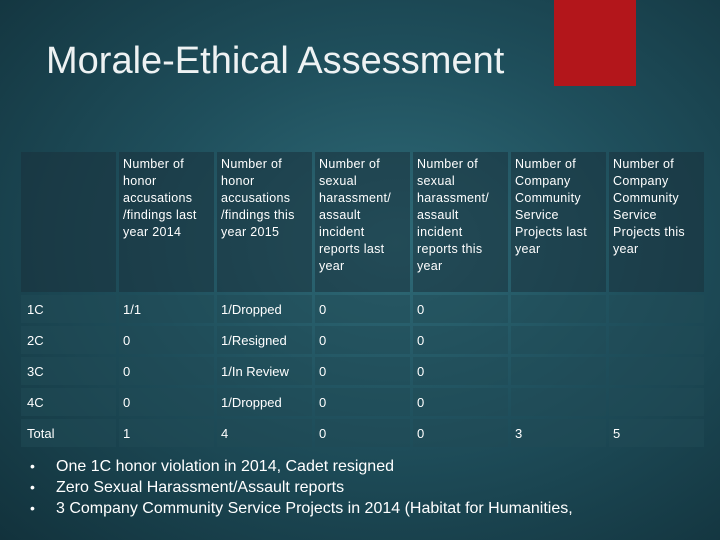 This screenshot has height=540, width=720. What do you see at coordinates (595, 43) in the screenshot?
I see `red-accent-bar` at bounding box center [595, 43].